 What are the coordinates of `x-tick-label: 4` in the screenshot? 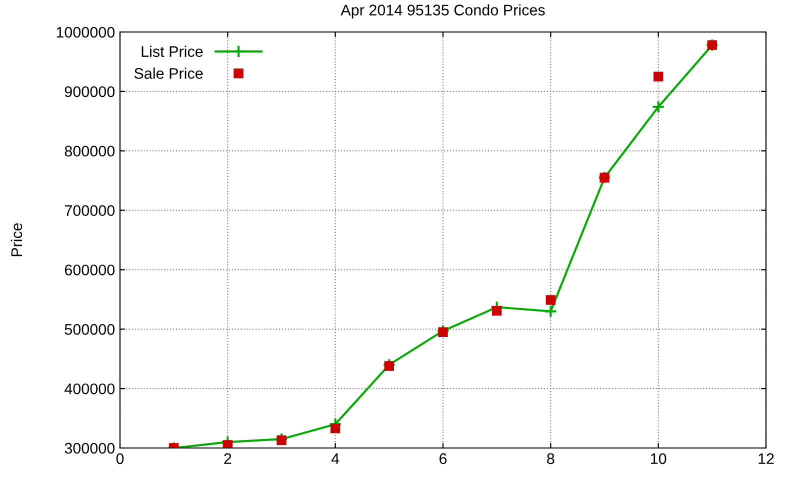 It's located at (335, 458).